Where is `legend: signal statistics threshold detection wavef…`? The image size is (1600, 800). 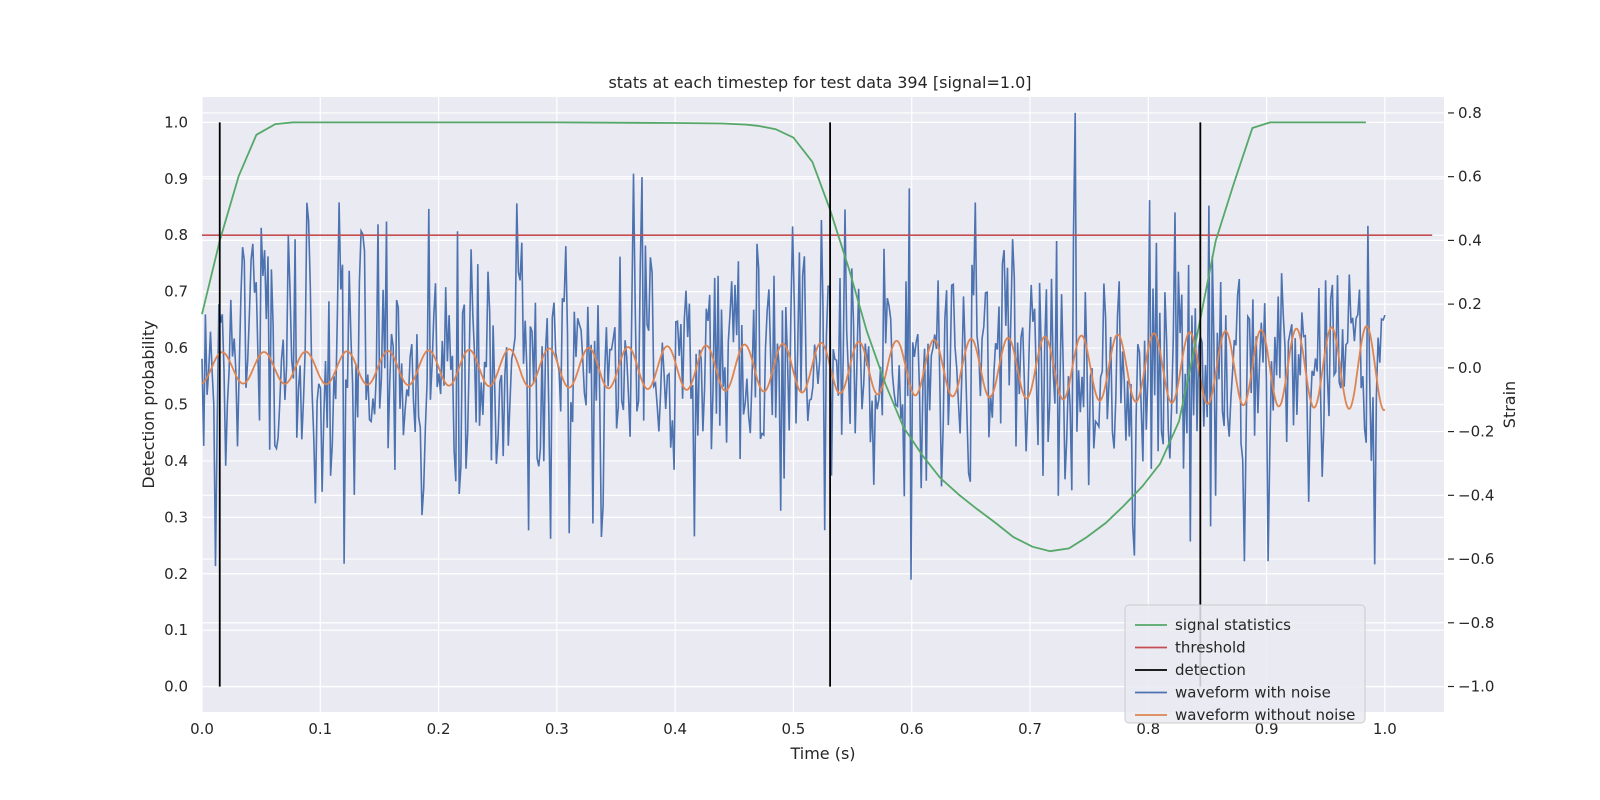 legend: signal statistics threshold detection wavef… is located at coordinates (1245, 664).